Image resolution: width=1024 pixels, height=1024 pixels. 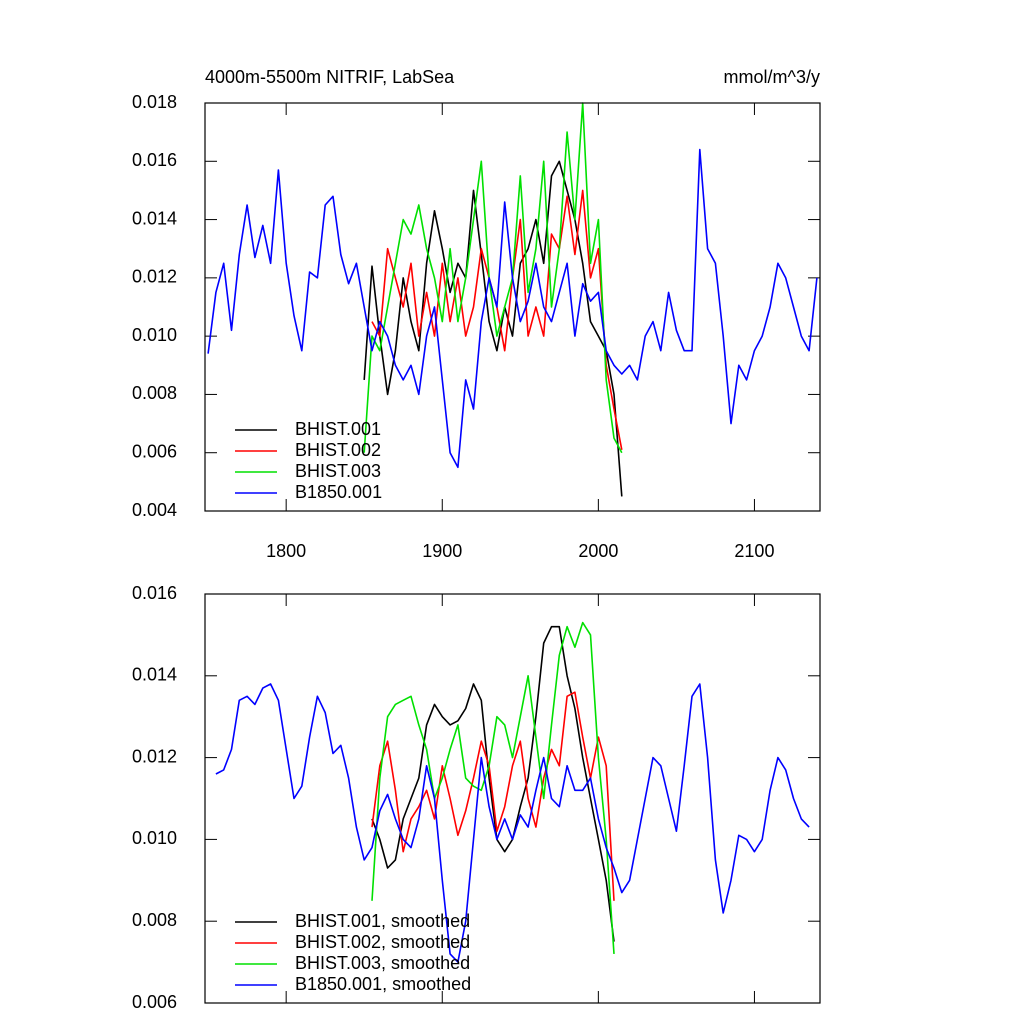 I want to click on units-label: mmol/m^3/y, so click(x=772, y=77).